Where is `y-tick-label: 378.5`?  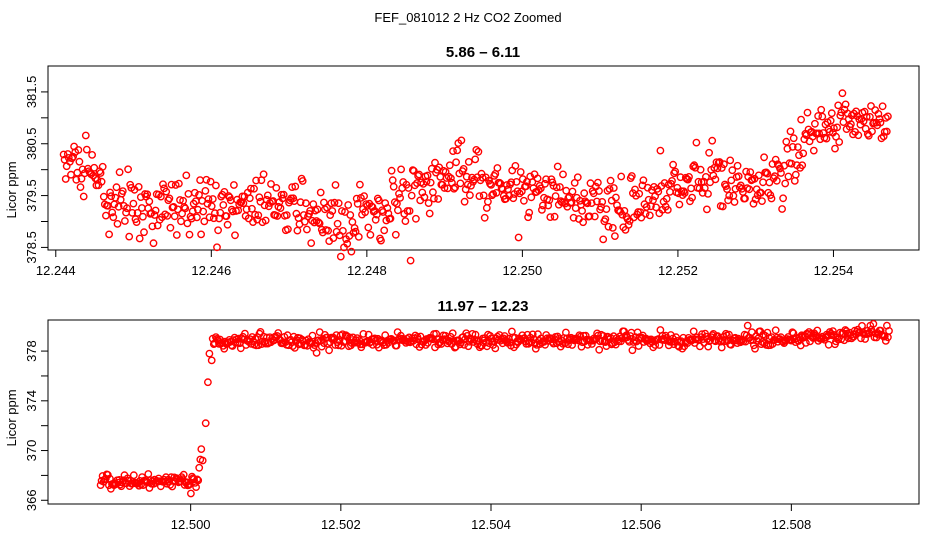
y-tick-label: 378.5 is located at coordinates (31, 247).